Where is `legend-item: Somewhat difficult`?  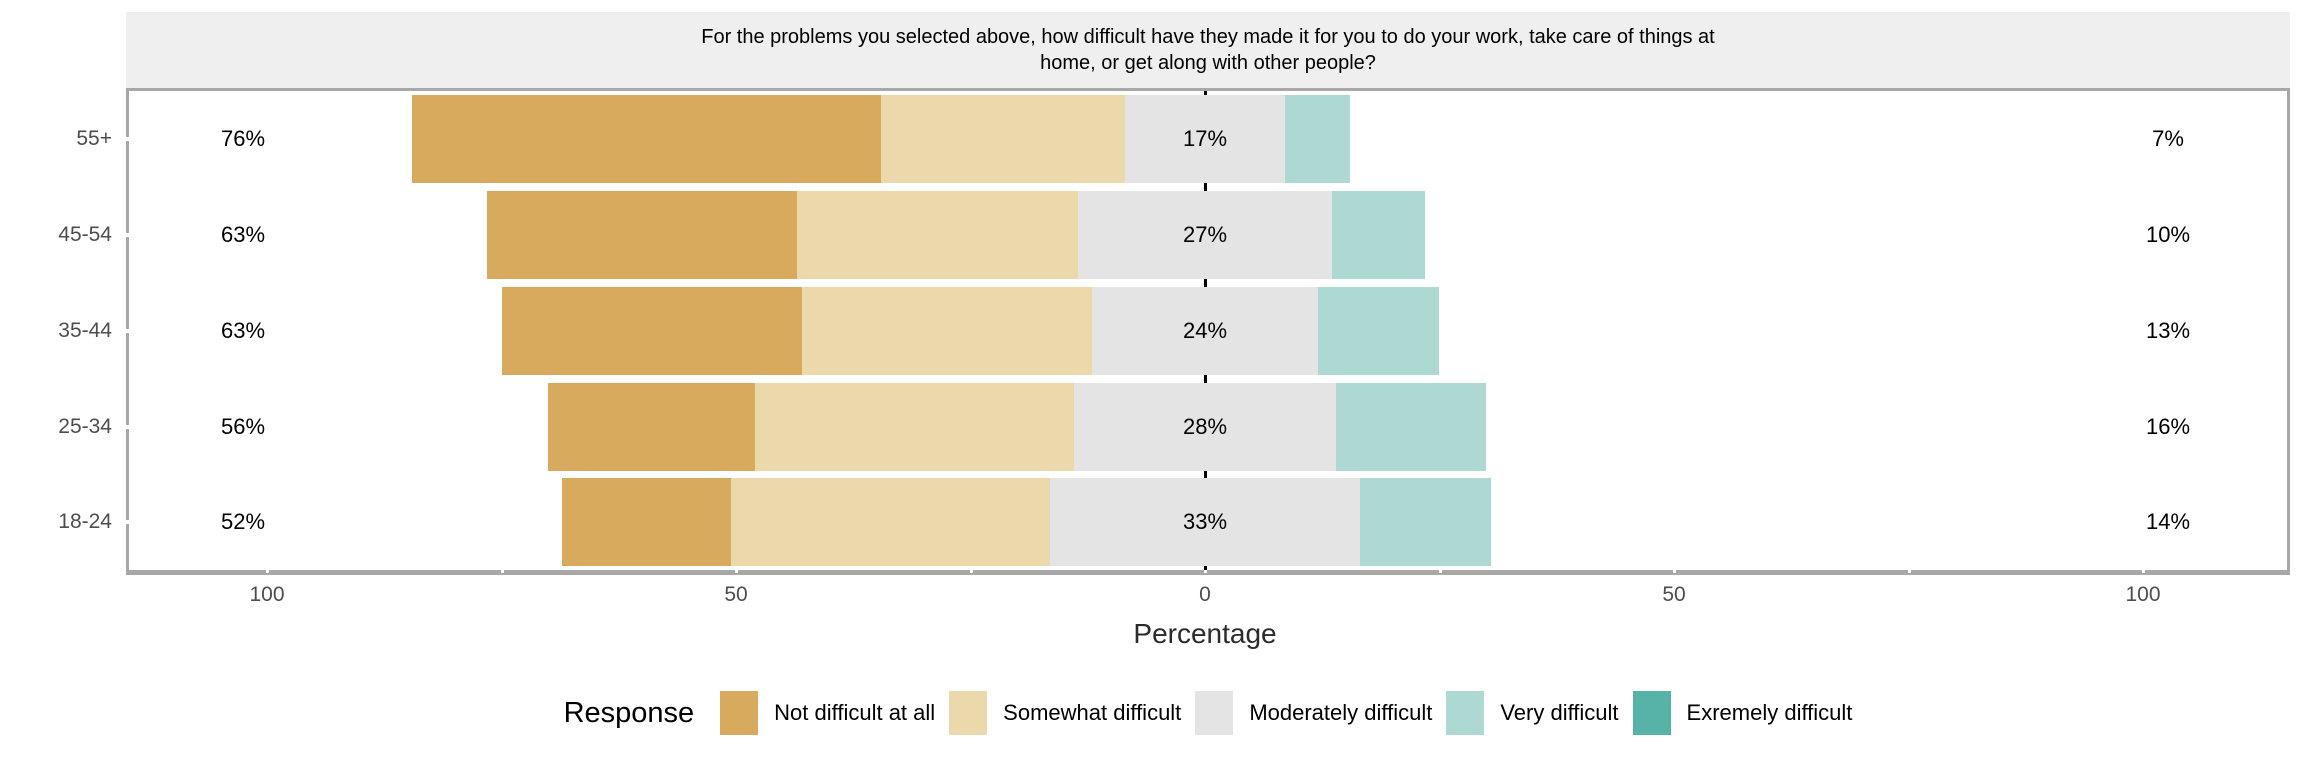 legend-item: Somewhat difficult is located at coordinates (1065, 713).